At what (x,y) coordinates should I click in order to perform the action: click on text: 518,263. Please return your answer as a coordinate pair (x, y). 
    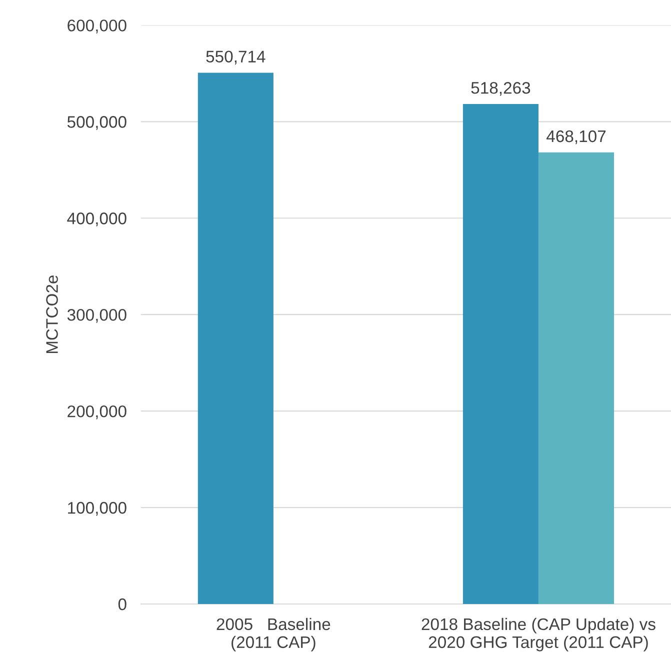
    Looking at the image, I should click on (500, 89).